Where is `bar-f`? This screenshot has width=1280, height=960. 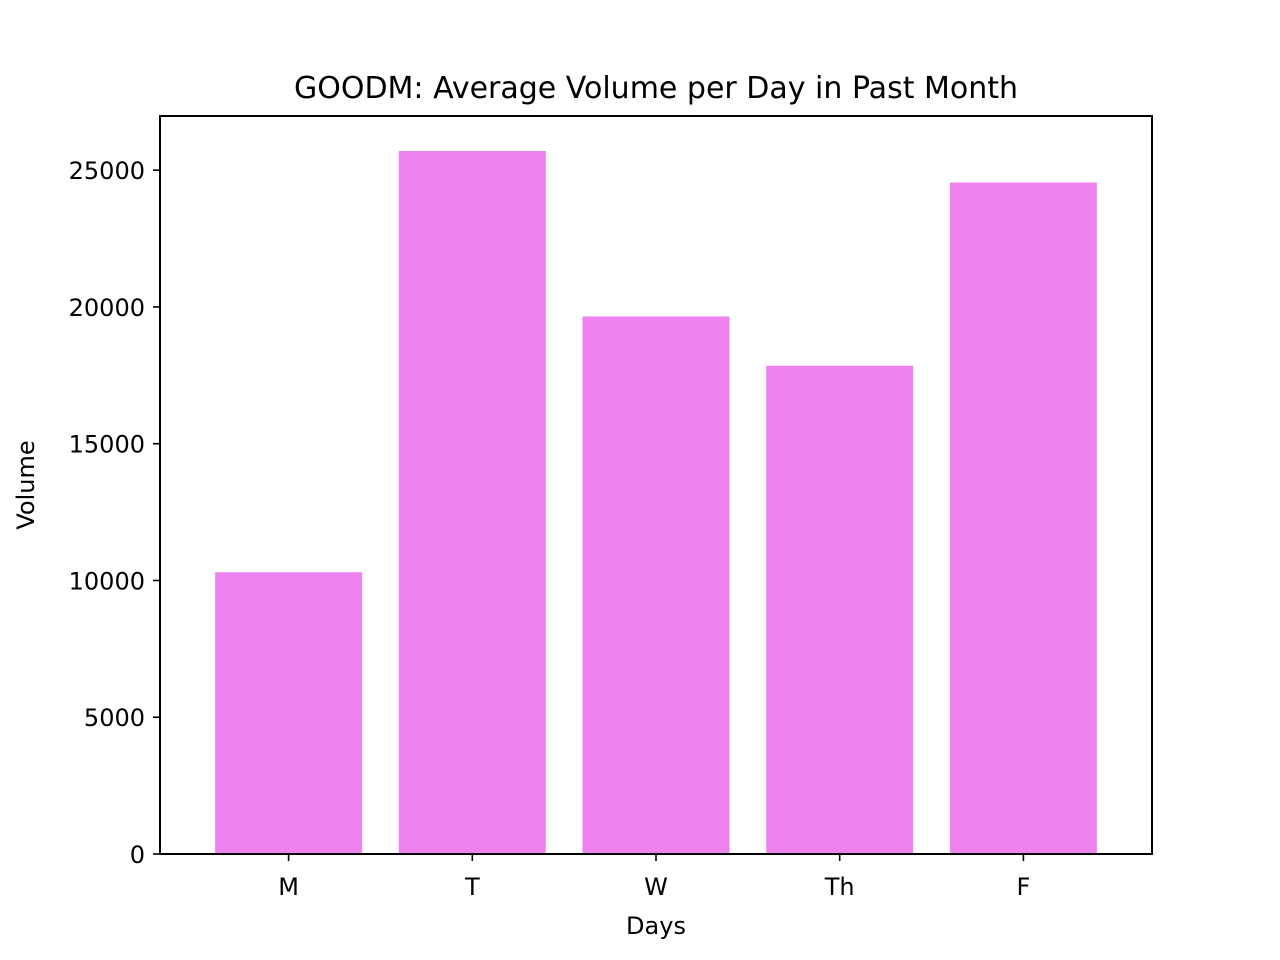
bar-f is located at coordinates (1023, 518).